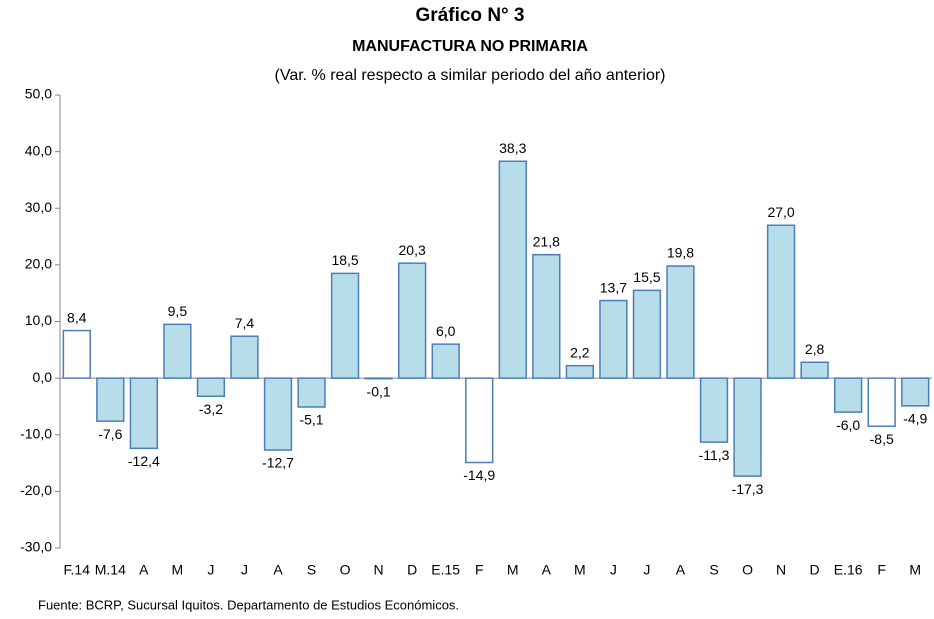 The width and height of the screenshot is (934, 619). Describe the element at coordinates (580, 352) in the screenshot. I see `data-label: 2,2` at that location.